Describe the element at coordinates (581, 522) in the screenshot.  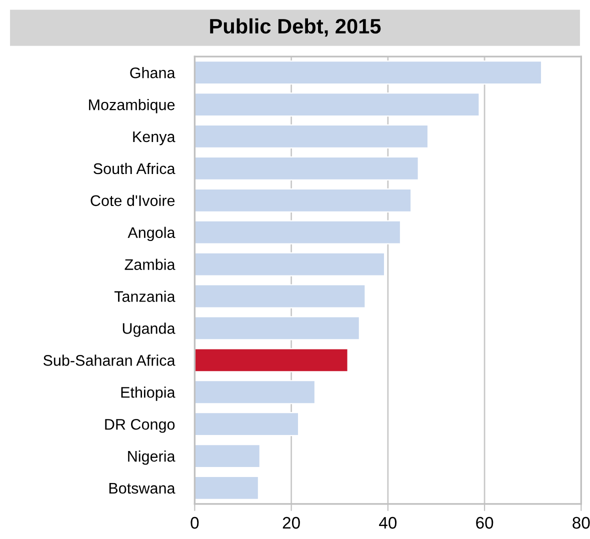
I see `x-tick-label: 80` at that location.